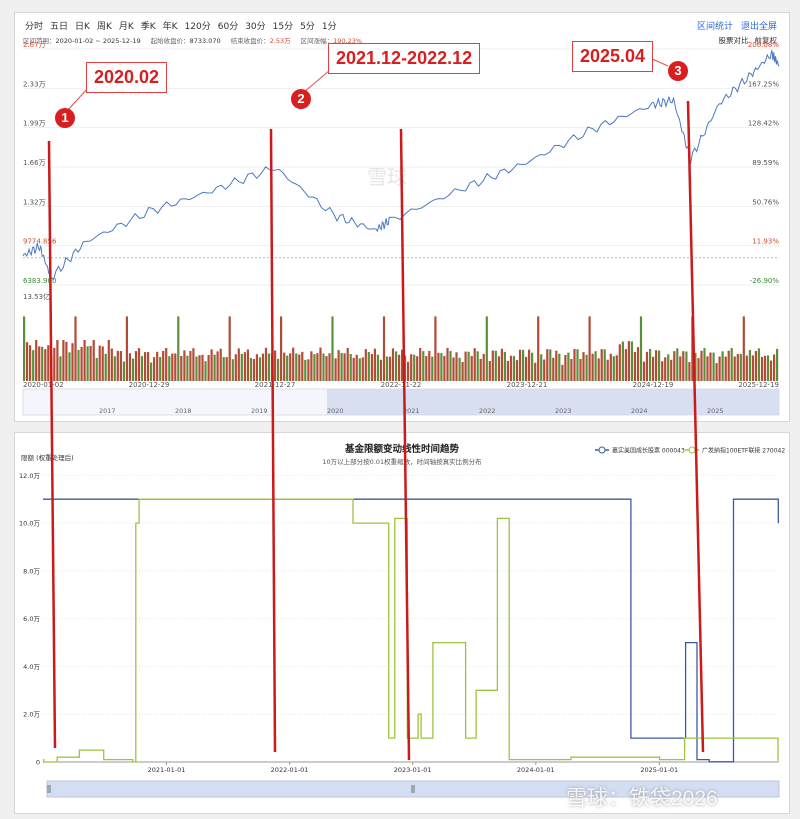 The image size is (800, 819). Describe the element at coordinates (659, 770) in the screenshot. I see `quota-x-tick: 2025-01-01` at that location.